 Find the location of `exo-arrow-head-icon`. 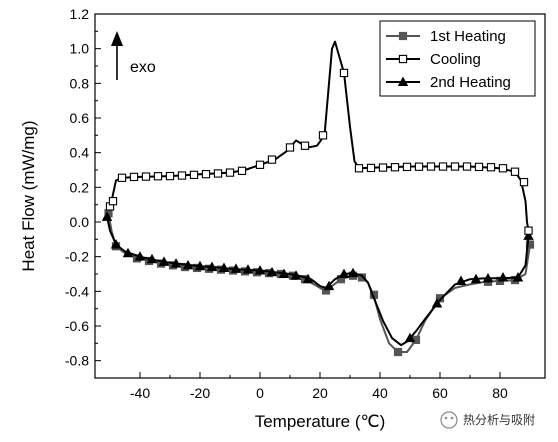

exo-arrow-head-icon is located at coordinates (117, 38).